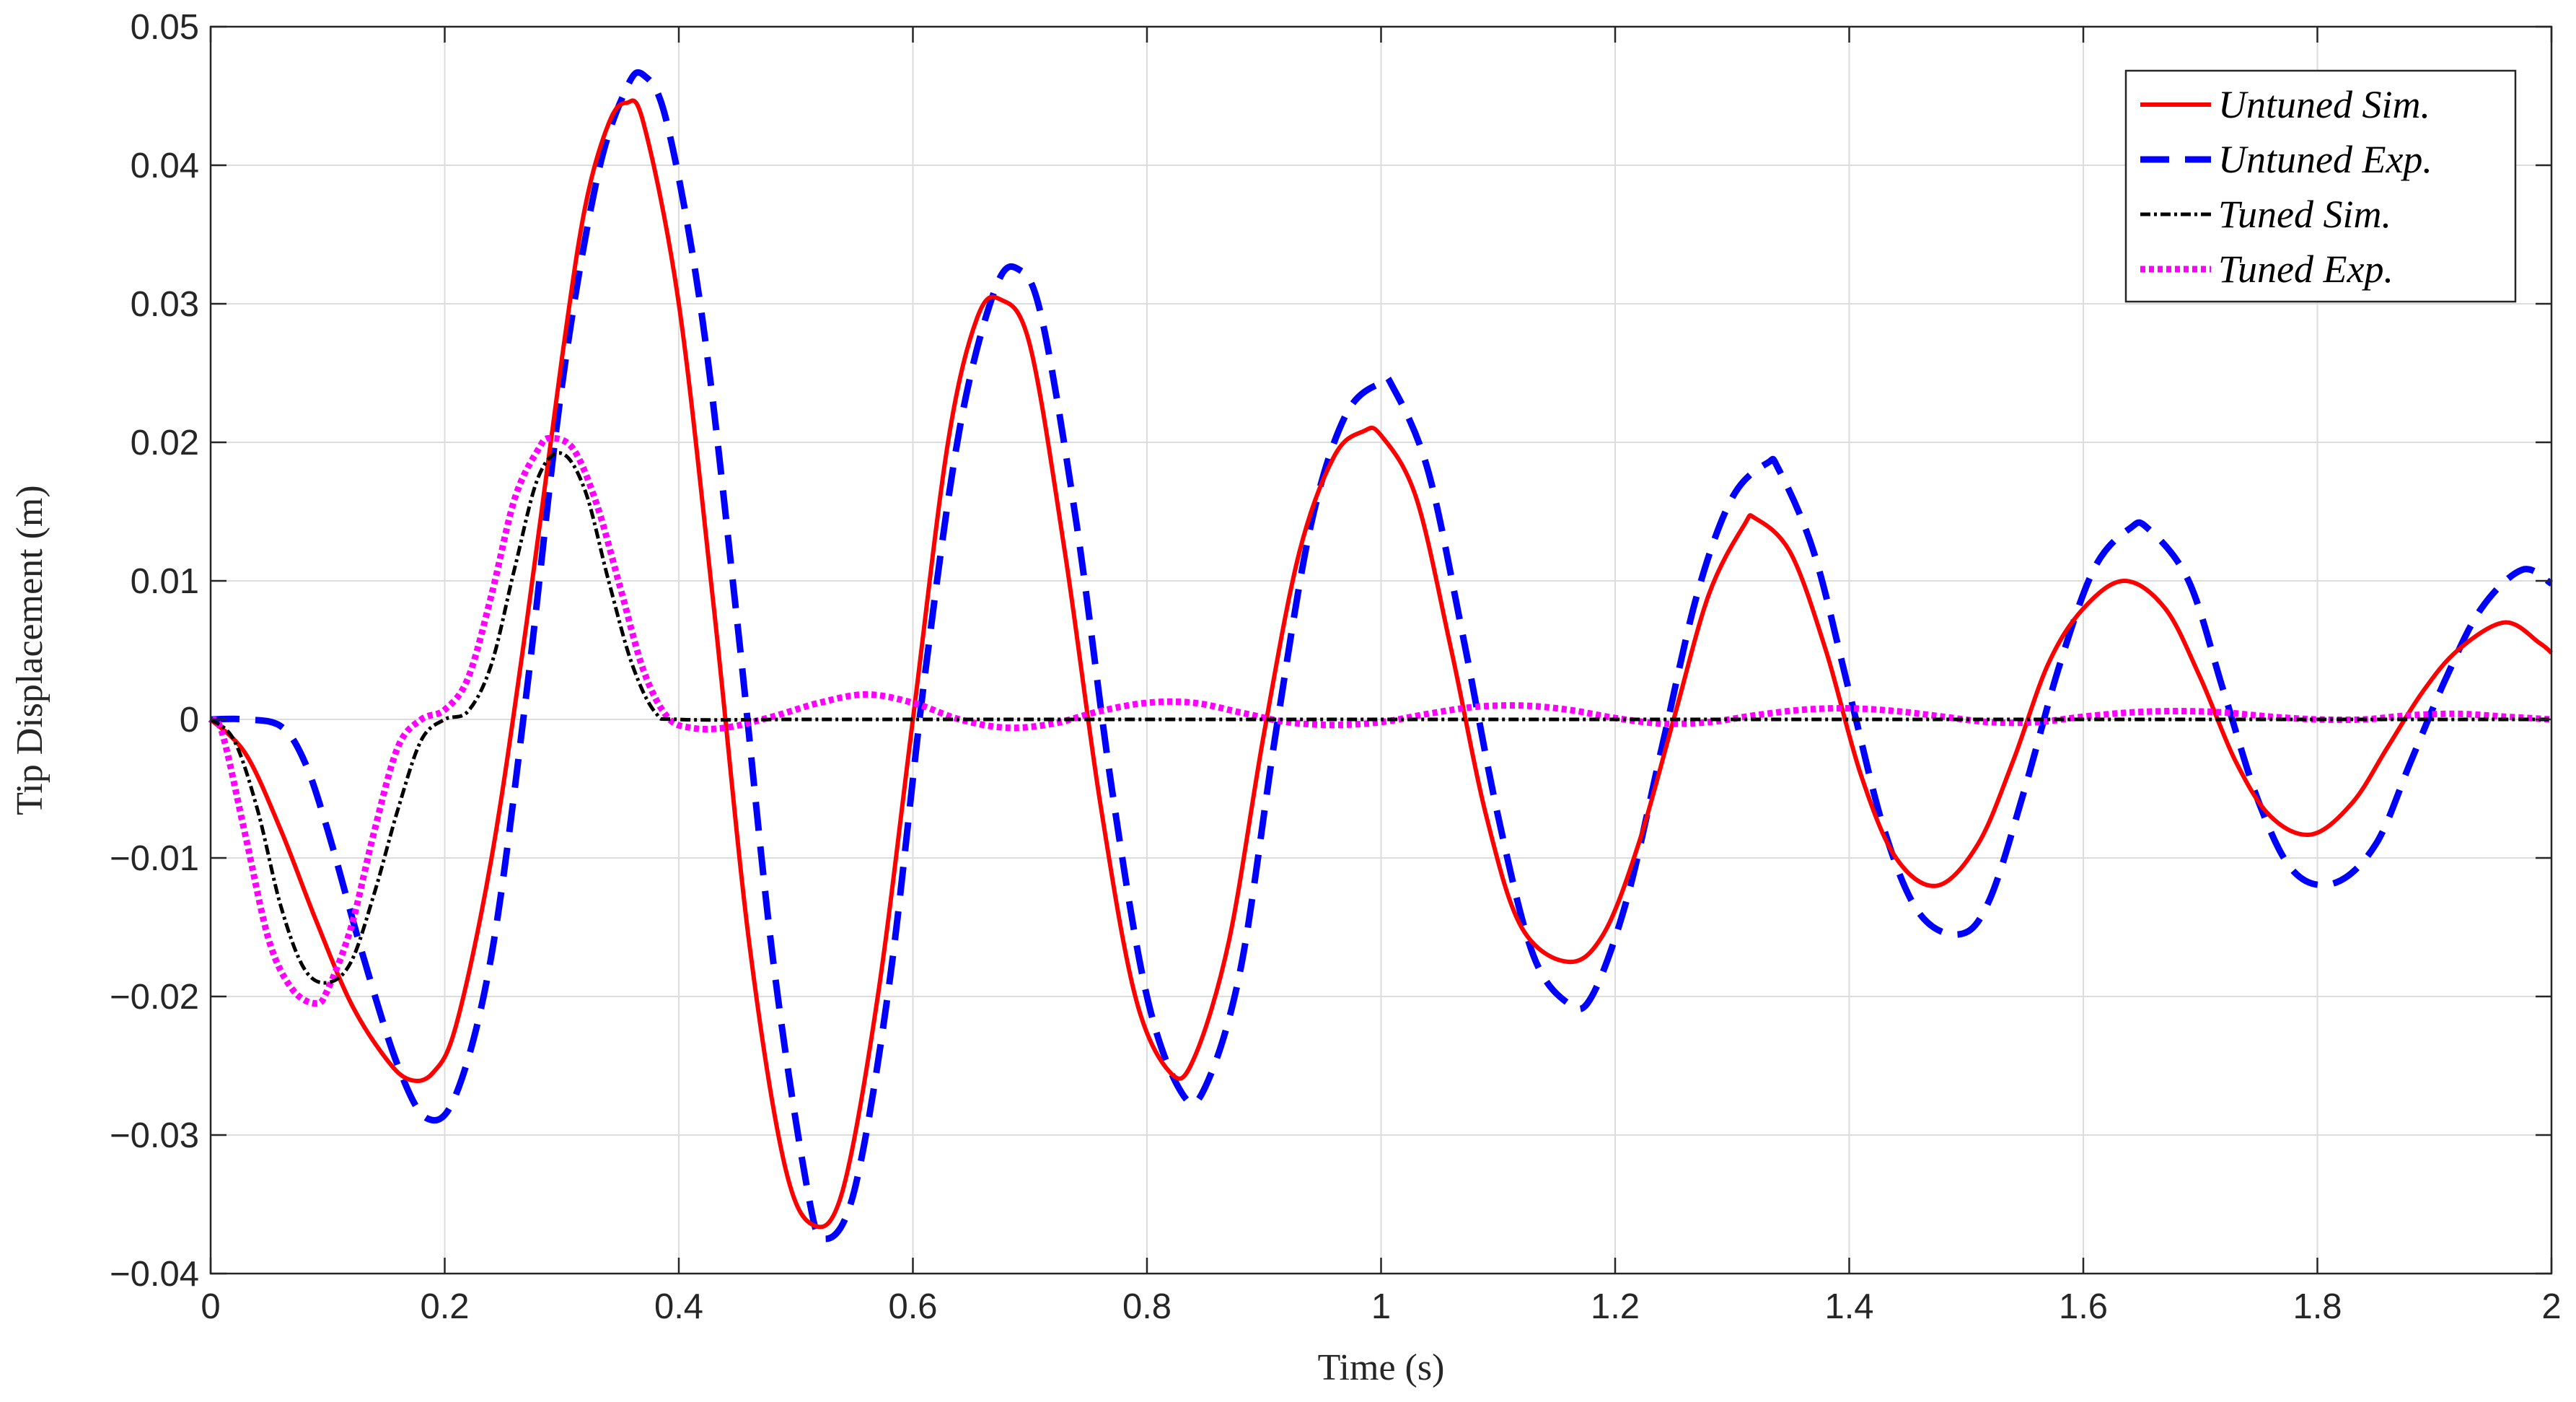 The height and width of the screenshot is (1402, 2576). Describe the element at coordinates (154, 858) in the screenshot. I see `y-tick-label: −0.01` at that location.